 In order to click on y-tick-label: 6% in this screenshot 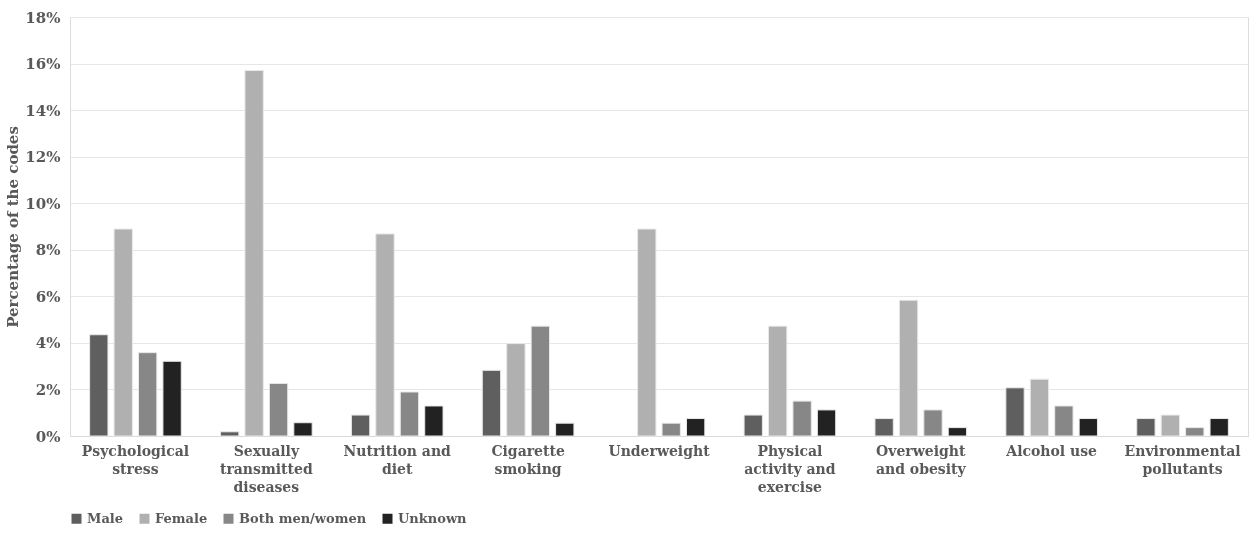, I will do `click(48, 296)`.